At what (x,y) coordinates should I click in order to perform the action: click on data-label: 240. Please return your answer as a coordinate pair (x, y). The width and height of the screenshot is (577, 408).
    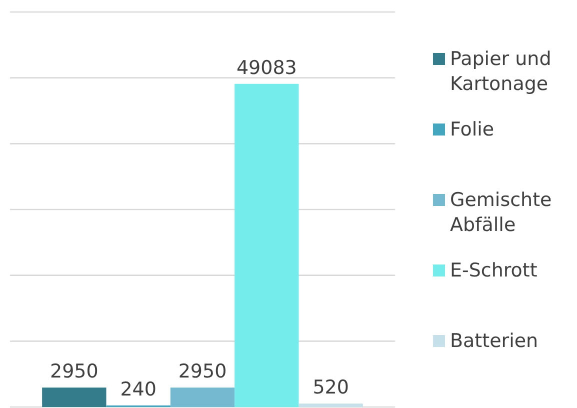
    Looking at the image, I should click on (138, 389).